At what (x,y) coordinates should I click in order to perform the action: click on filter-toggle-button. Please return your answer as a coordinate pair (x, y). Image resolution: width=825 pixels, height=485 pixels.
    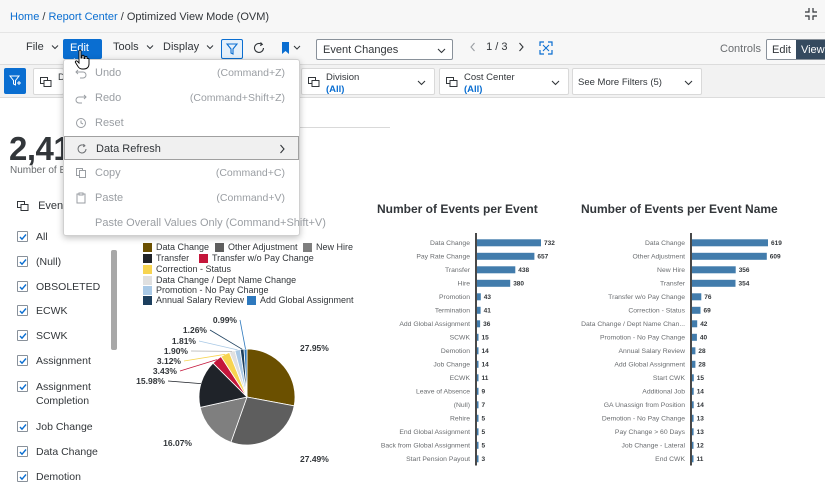
    Looking at the image, I should click on (232, 49).